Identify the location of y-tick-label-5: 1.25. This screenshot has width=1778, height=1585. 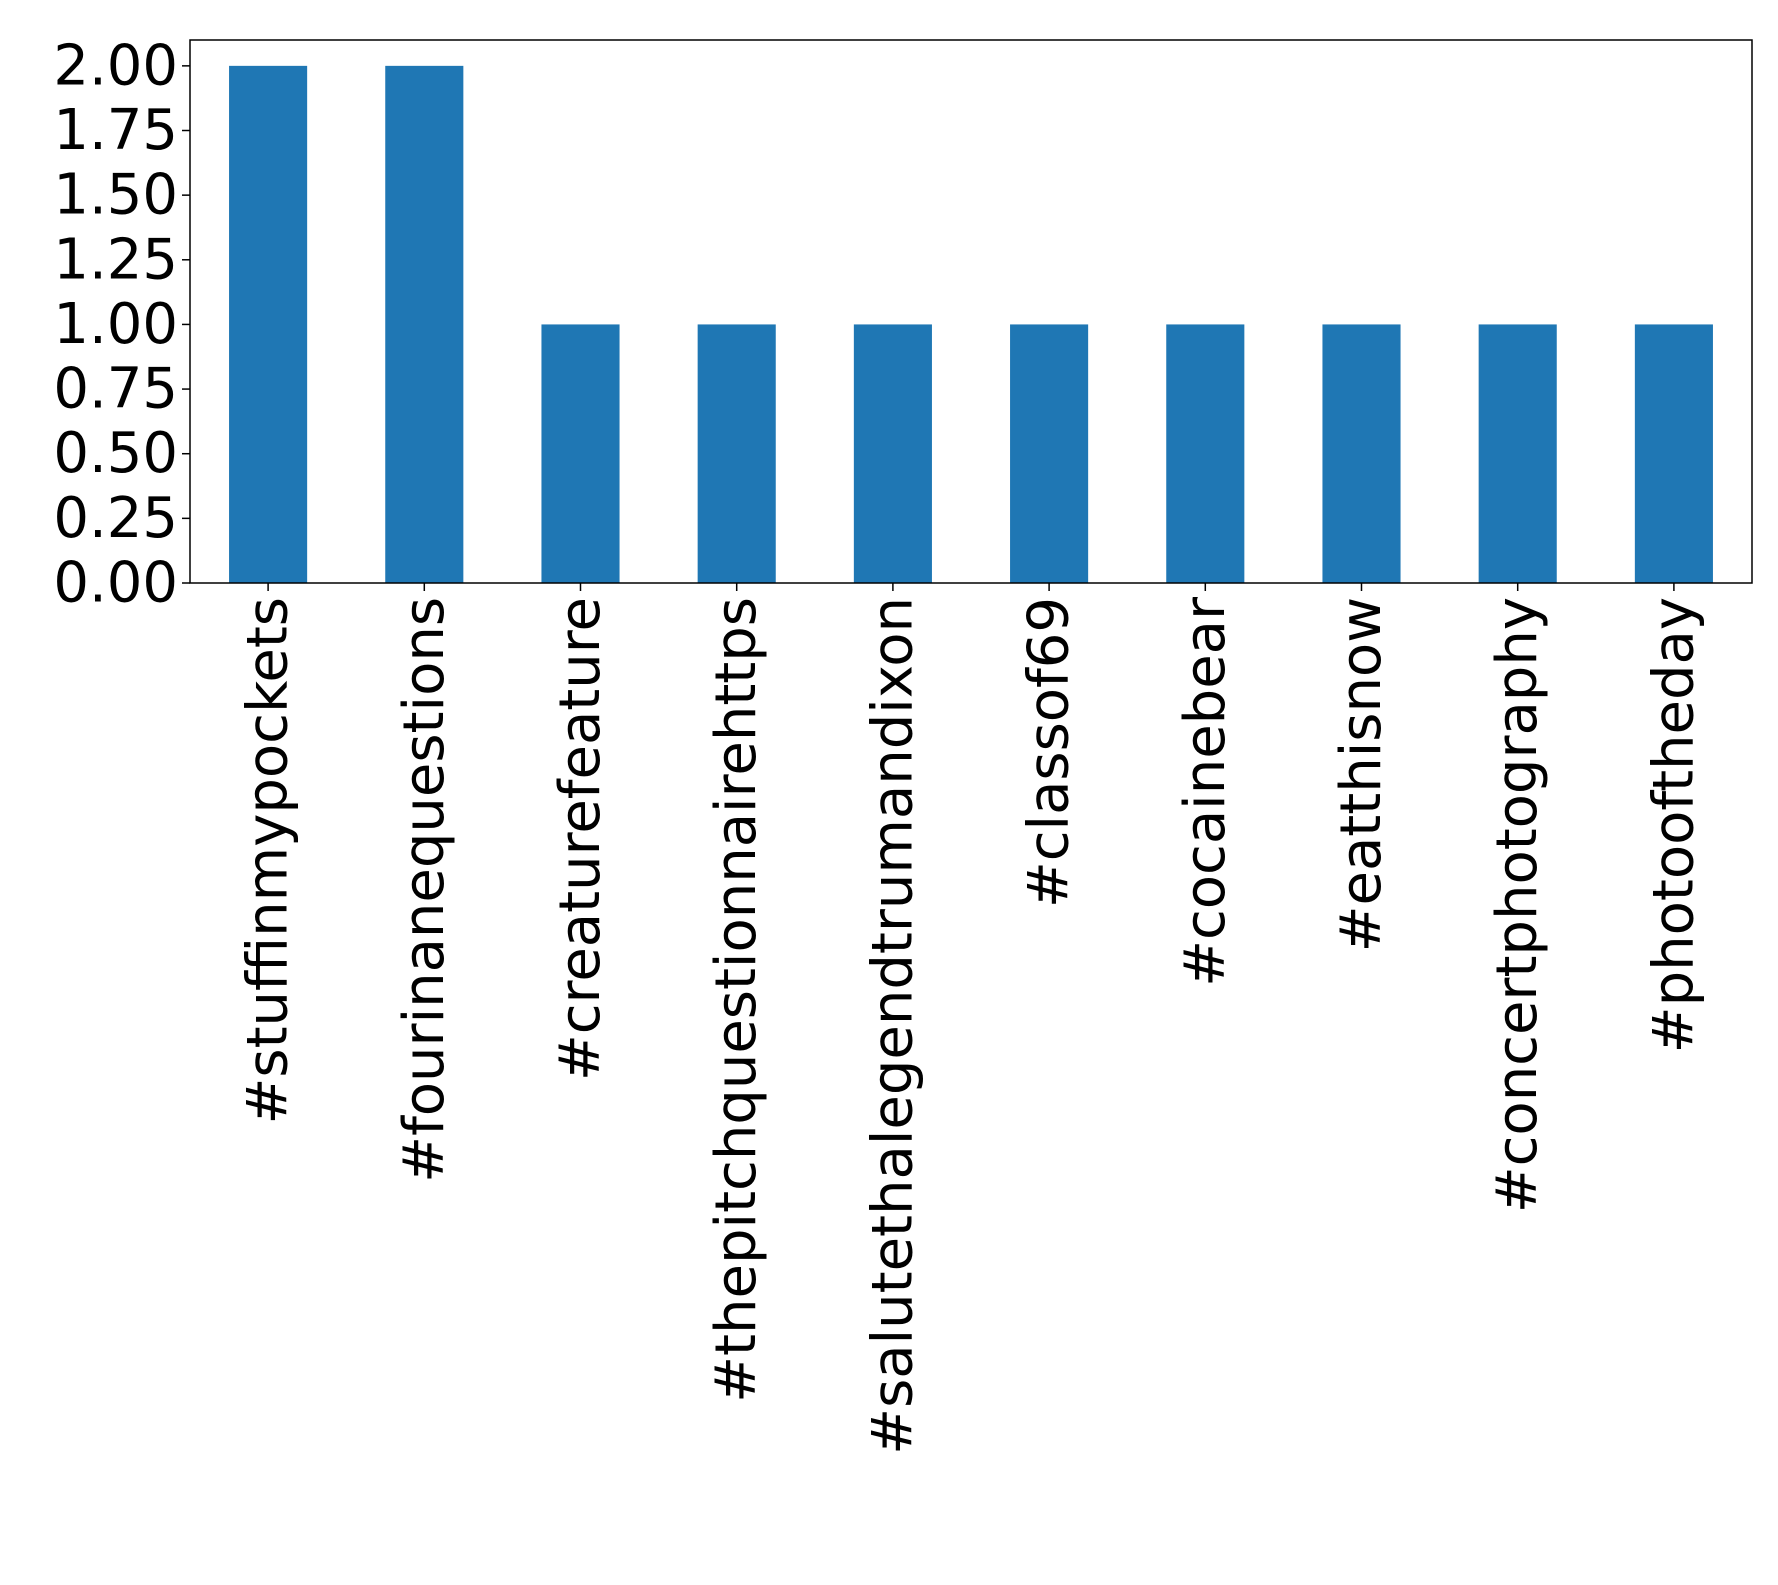
(115, 259).